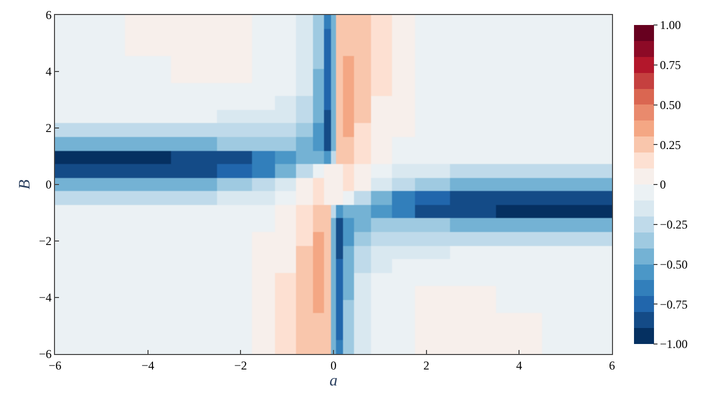 This screenshot has width=706, height=397. Describe the element at coordinates (49, 71) in the screenshot. I see `y-tick-label: 4` at that location.